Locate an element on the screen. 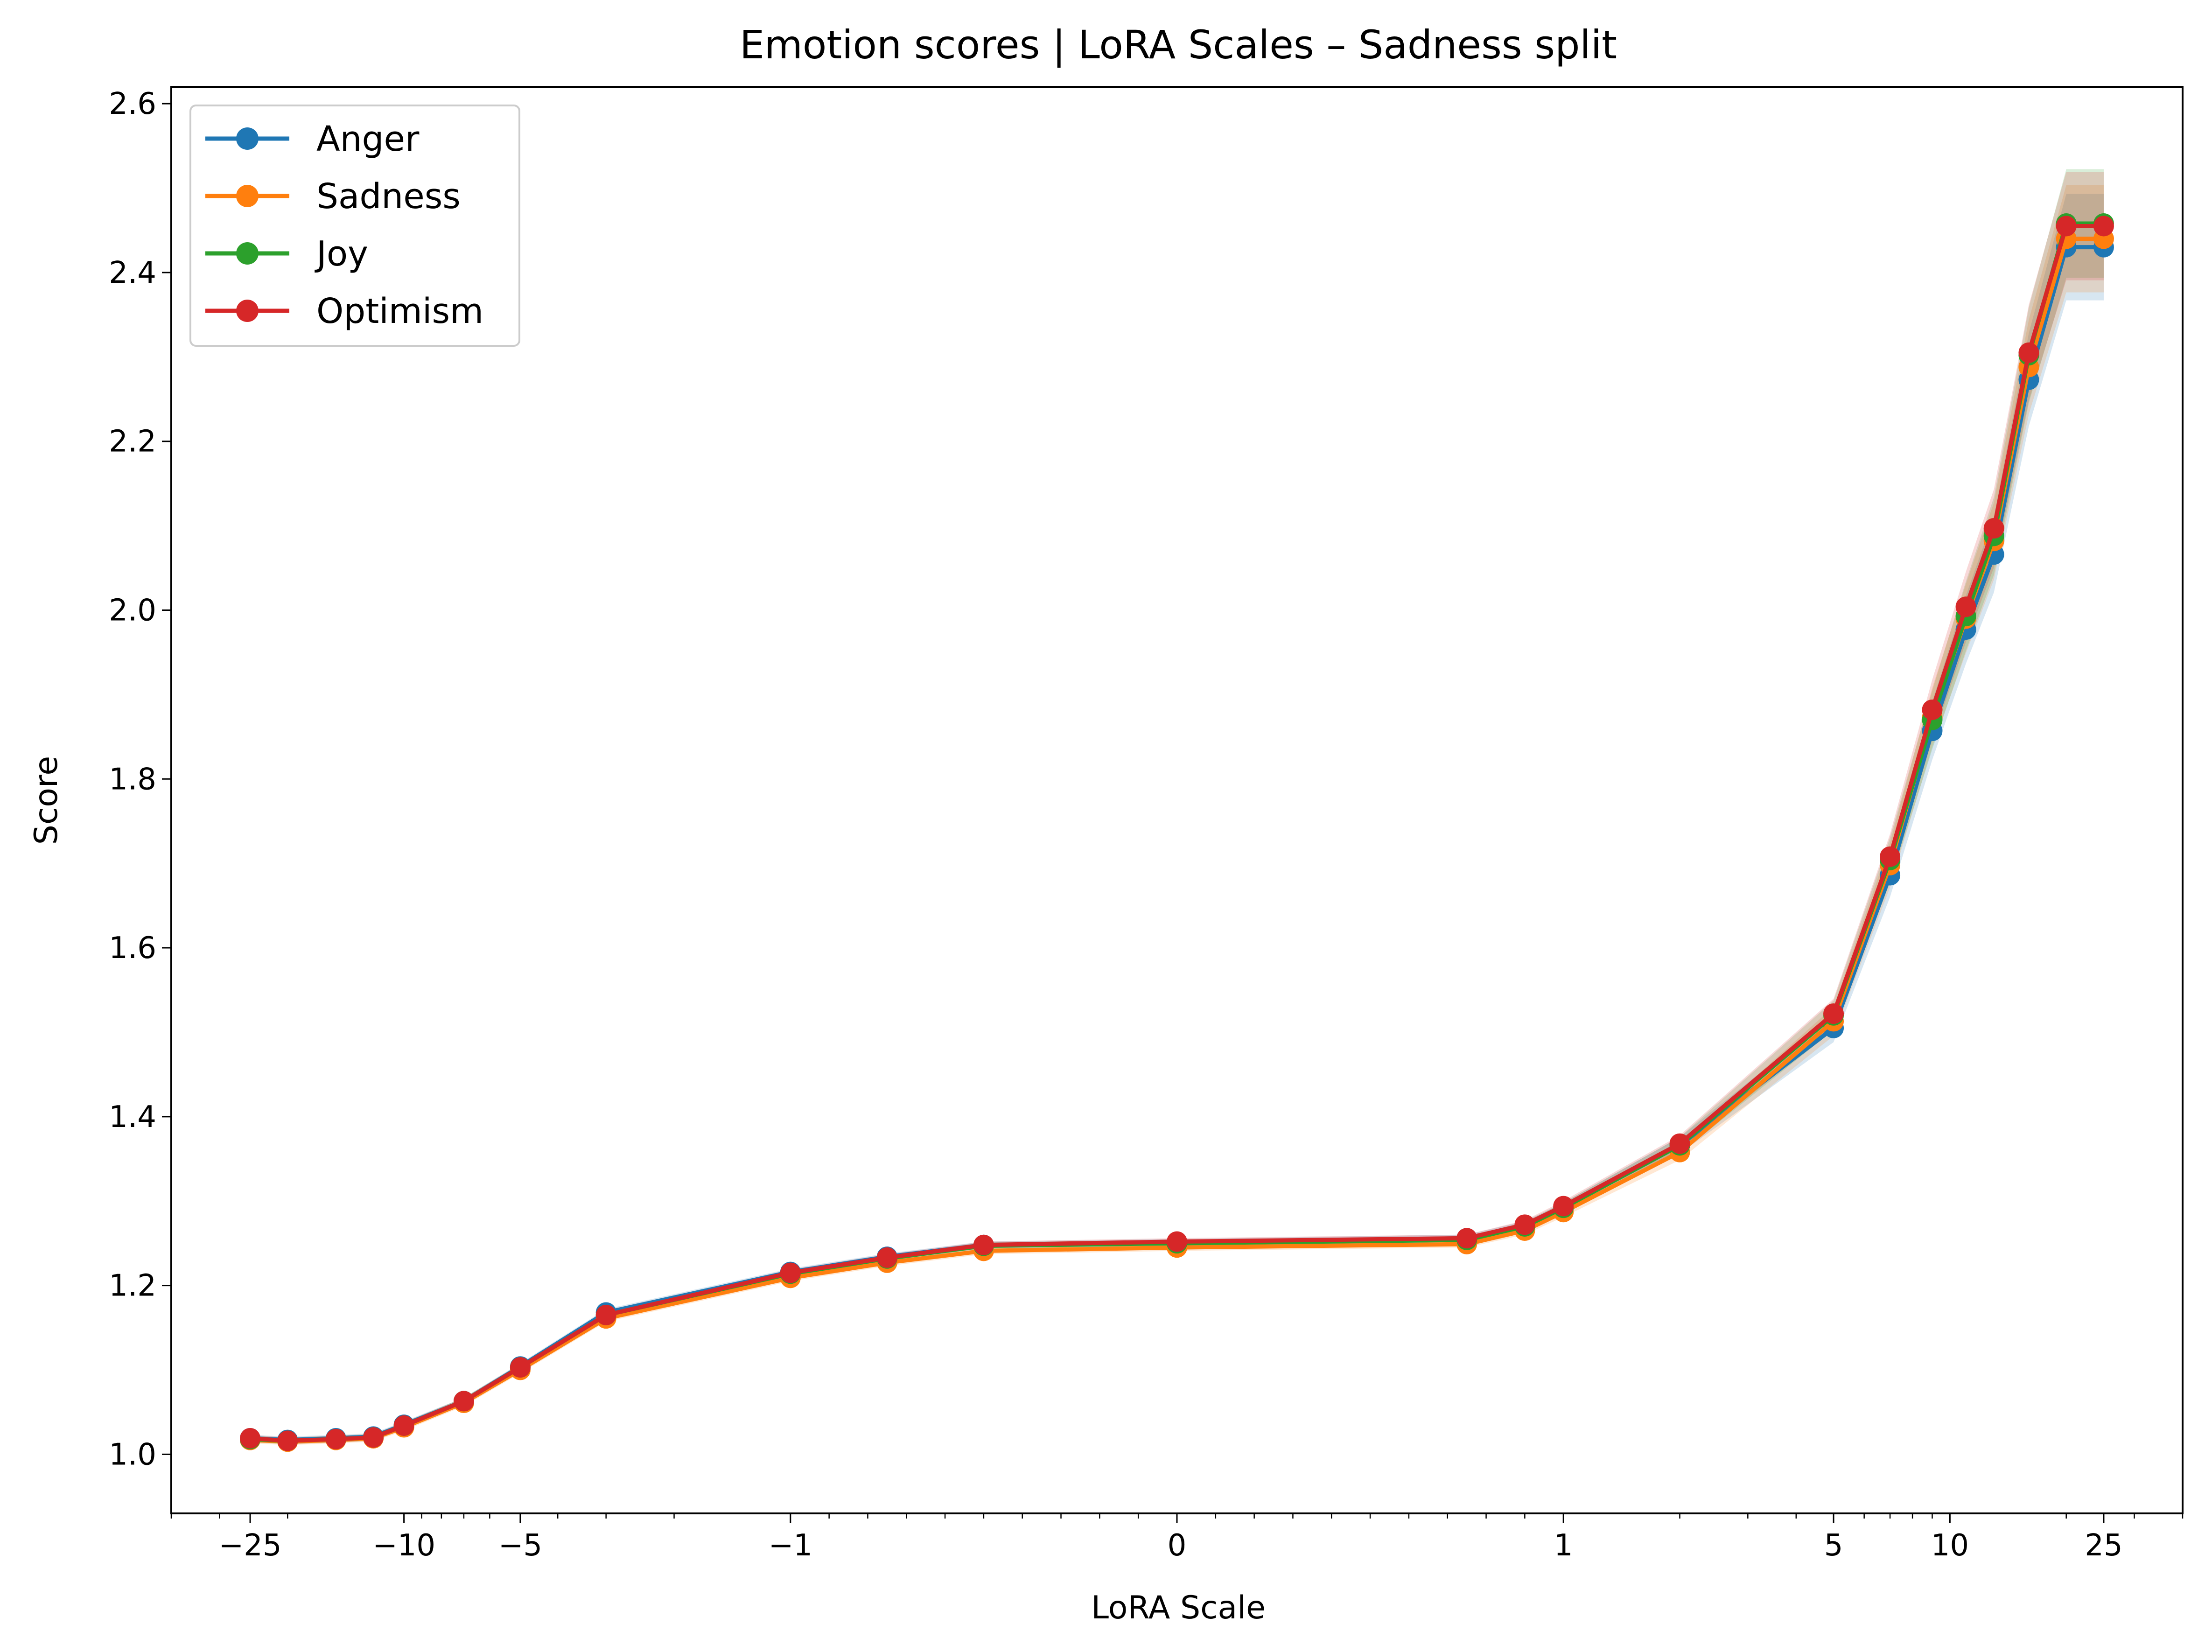 The width and height of the screenshot is (2212, 1652). y-tick-label: 1.0 is located at coordinates (132, 1454).